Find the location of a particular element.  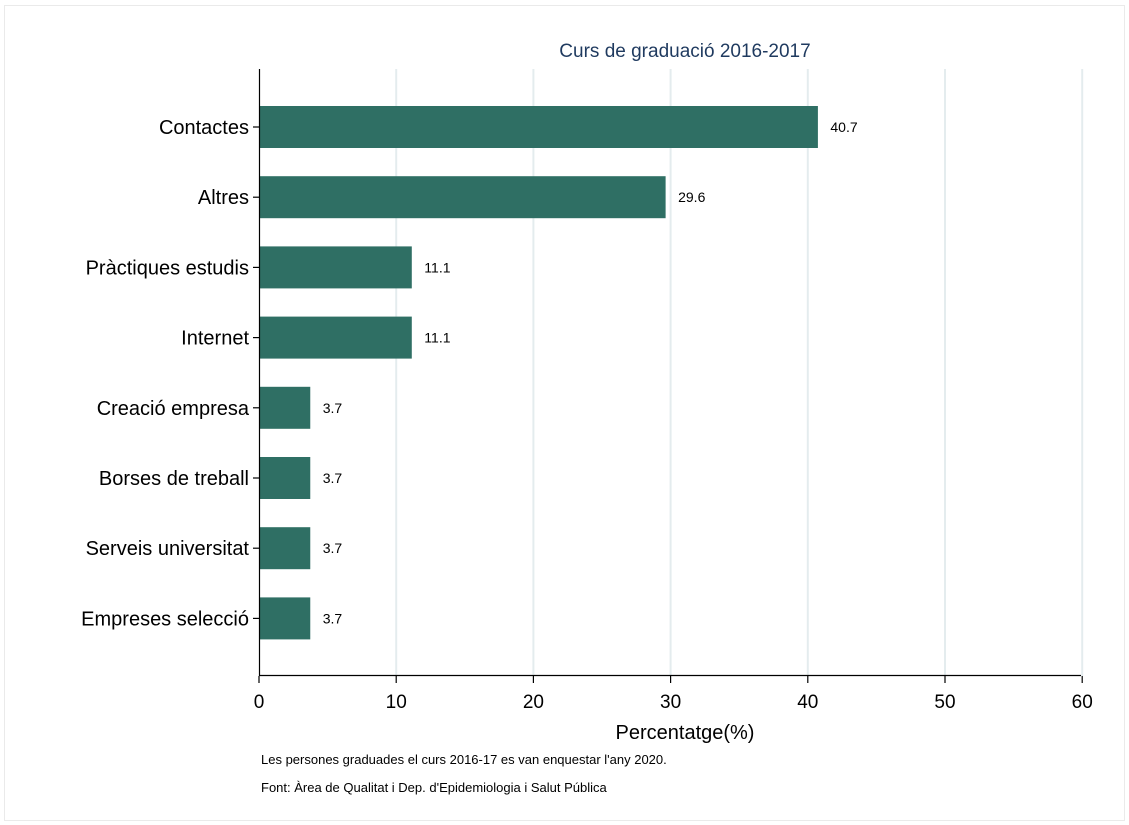

x-tick-label: 0 is located at coordinates (259, 702).